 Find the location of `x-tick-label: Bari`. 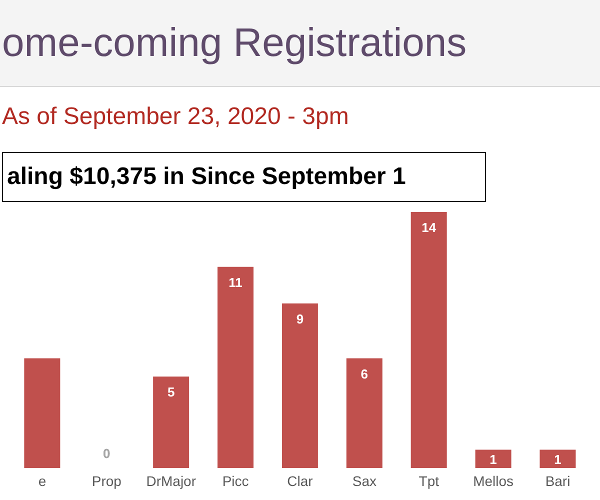

x-tick-label: Bari is located at coordinates (557, 480).